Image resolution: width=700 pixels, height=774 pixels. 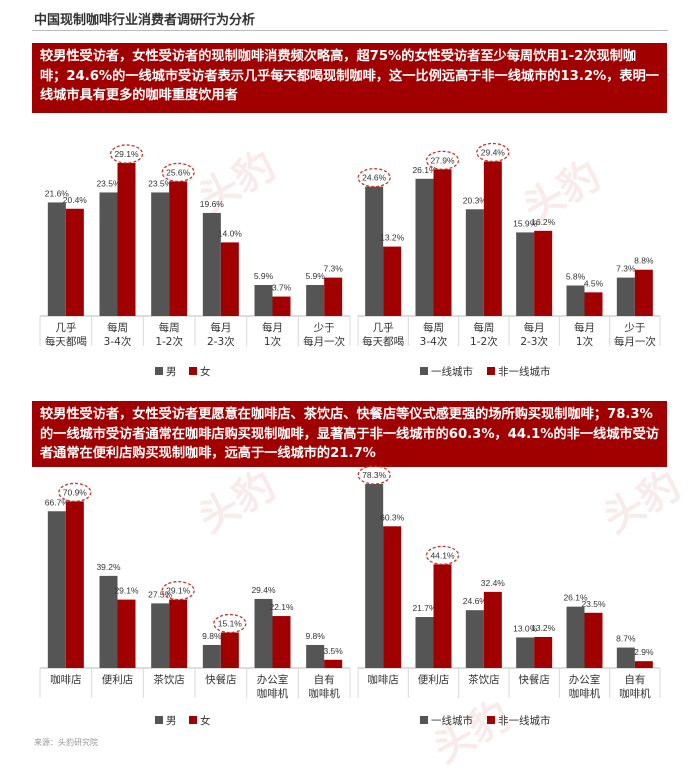 I want to click on title-divider, so click(x=350, y=30).